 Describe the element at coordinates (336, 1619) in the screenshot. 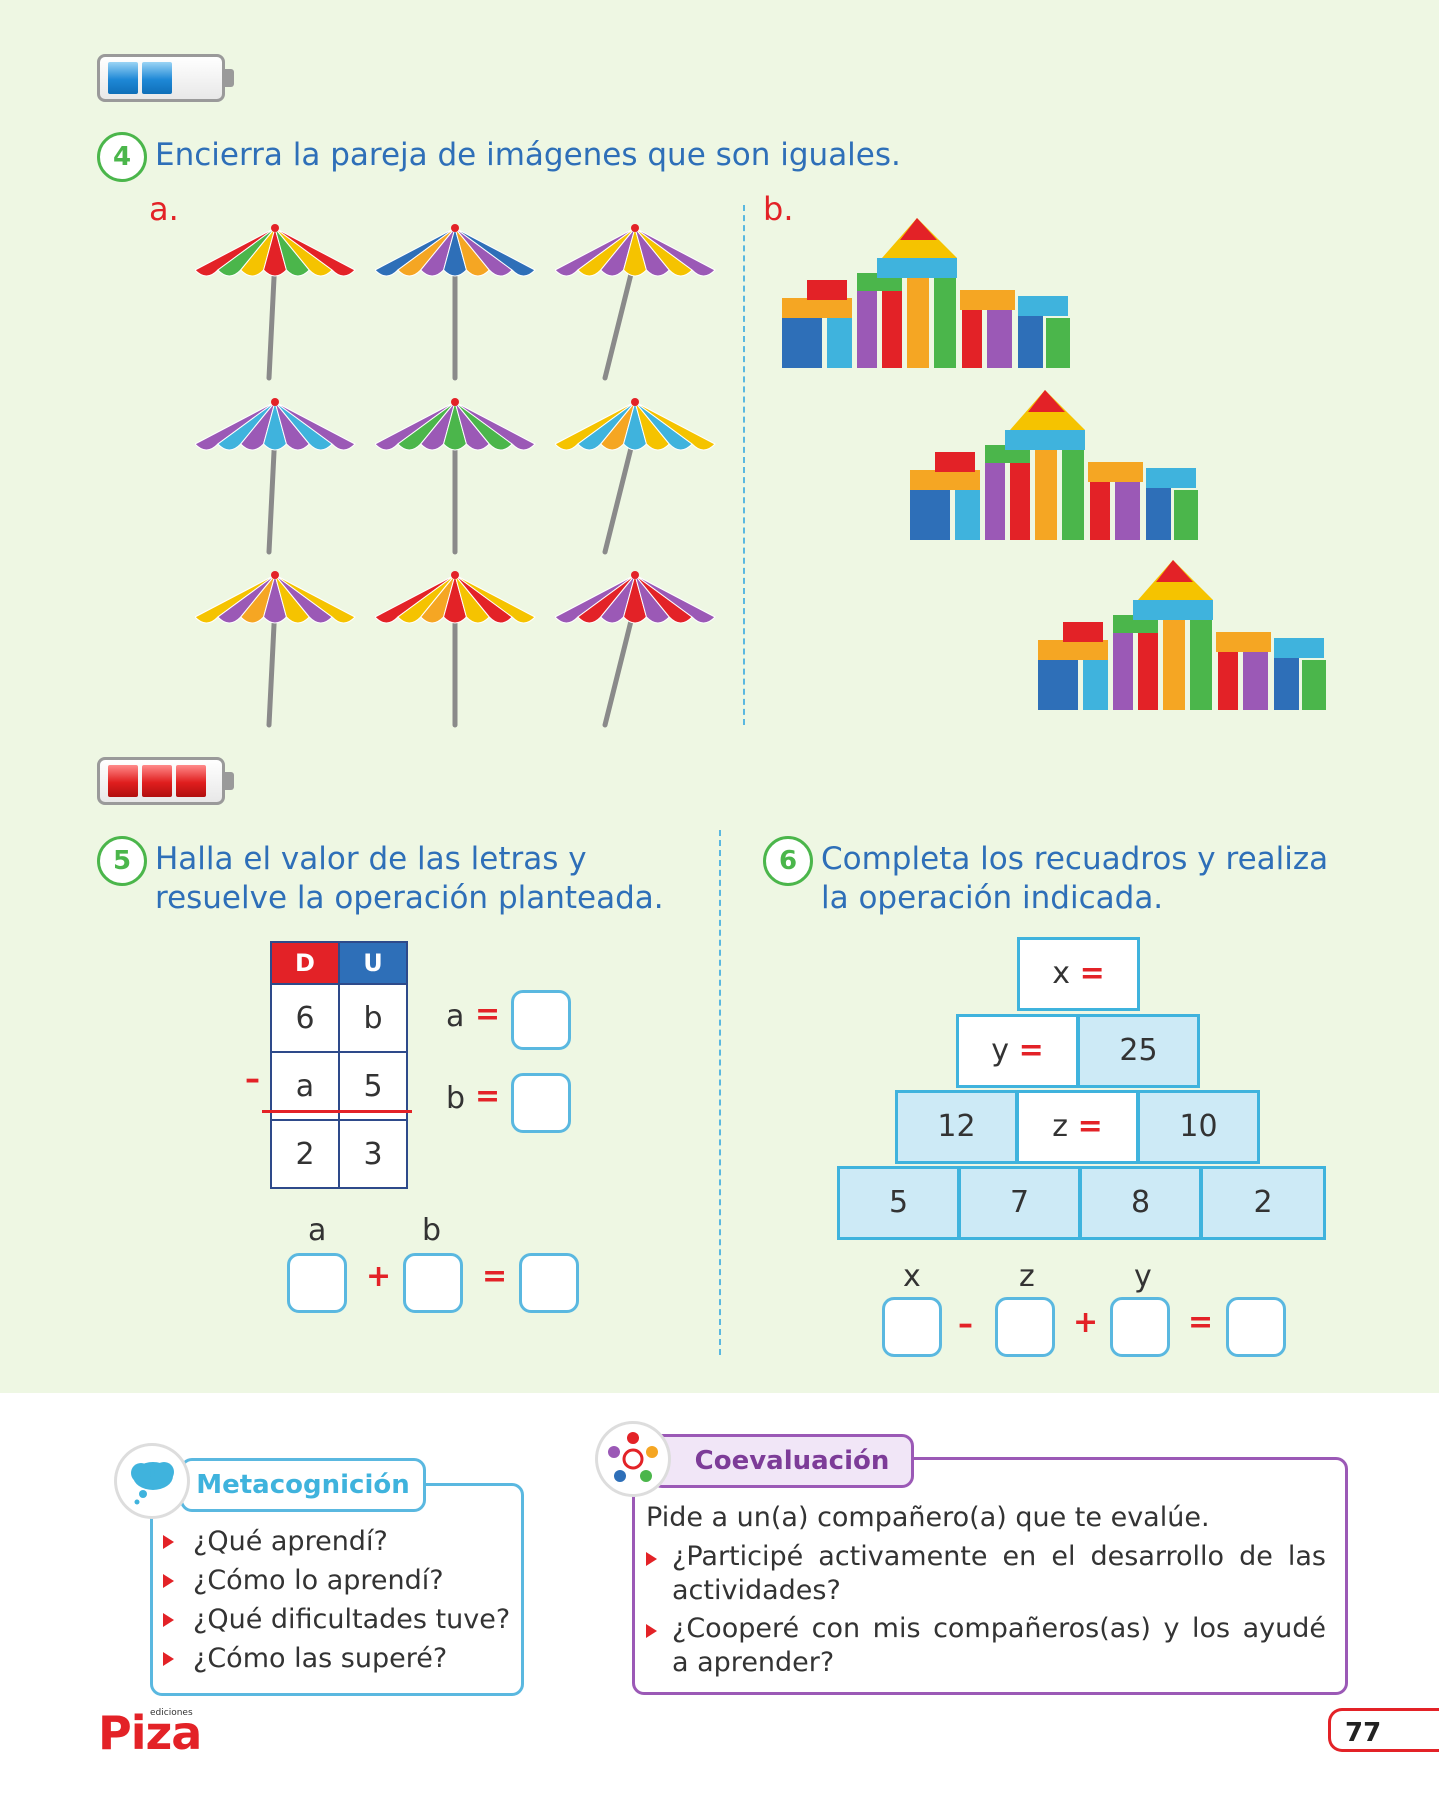

I see `list-item: ¿Qué dificultades tuve?` at that location.